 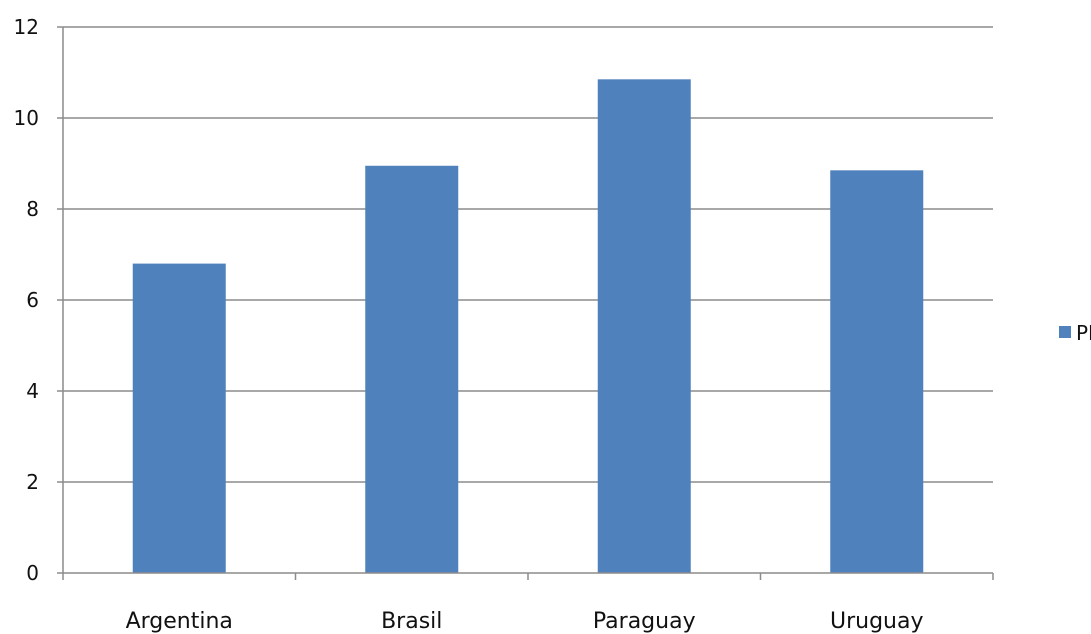 What do you see at coordinates (1065, 332) in the screenshot?
I see `legend-swatch-pbi` at bounding box center [1065, 332].